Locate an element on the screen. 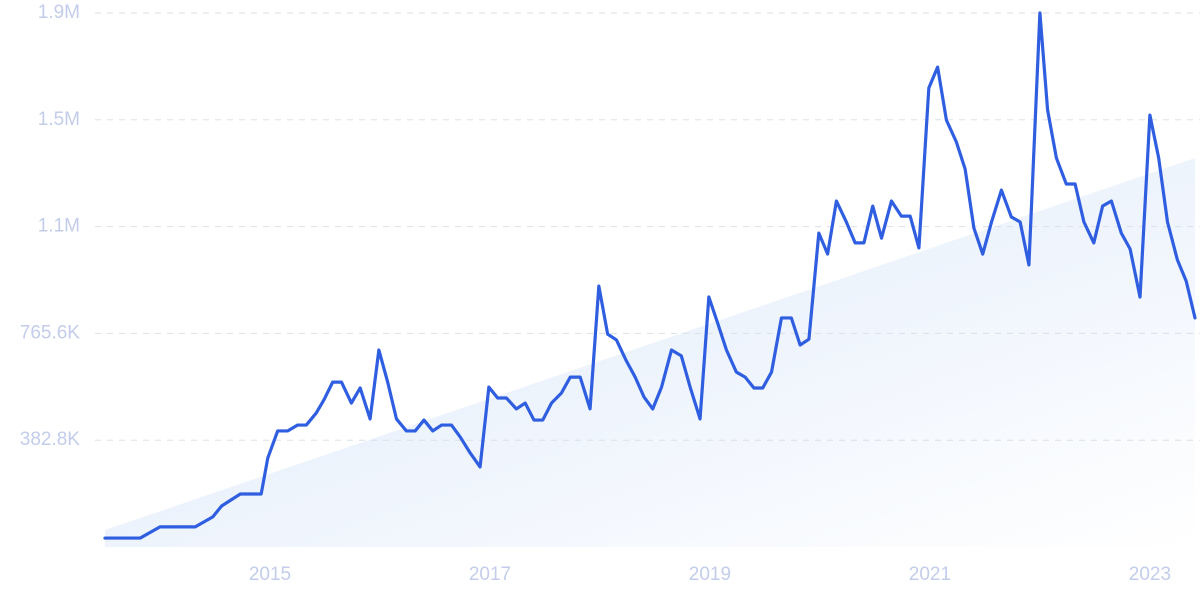 This screenshot has height=600, width=1200. y-tick-label: 1.9M is located at coordinates (59, 12).